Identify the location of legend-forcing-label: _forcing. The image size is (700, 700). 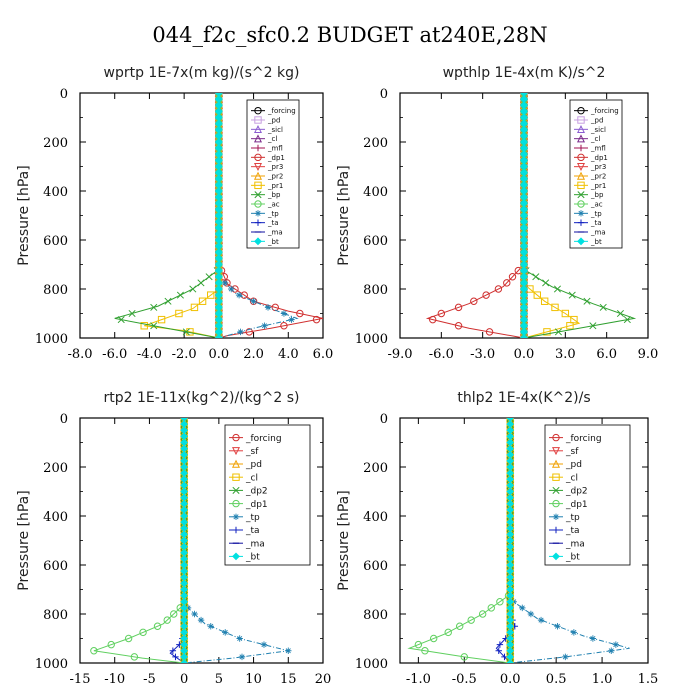
(583, 439).